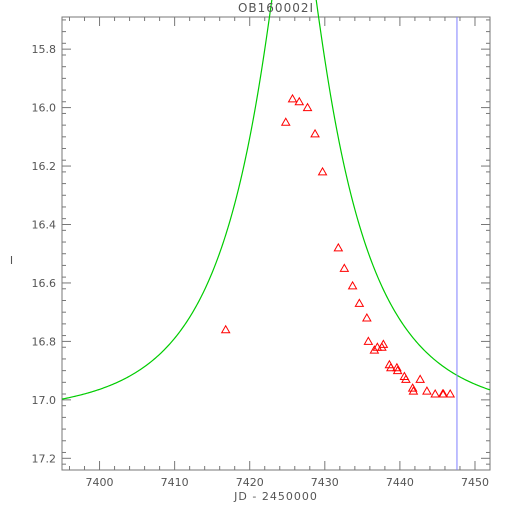 The width and height of the screenshot is (510, 510). What do you see at coordinates (325, 482) in the screenshot?
I see `x-tick-label: 7430` at bounding box center [325, 482].